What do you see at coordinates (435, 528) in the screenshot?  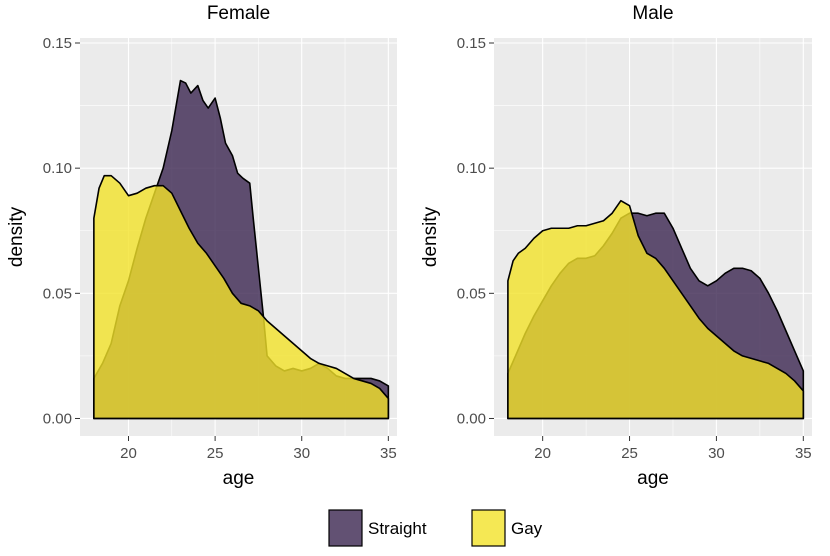 I see `legend: Straight Gay` at bounding box center [435, 528].